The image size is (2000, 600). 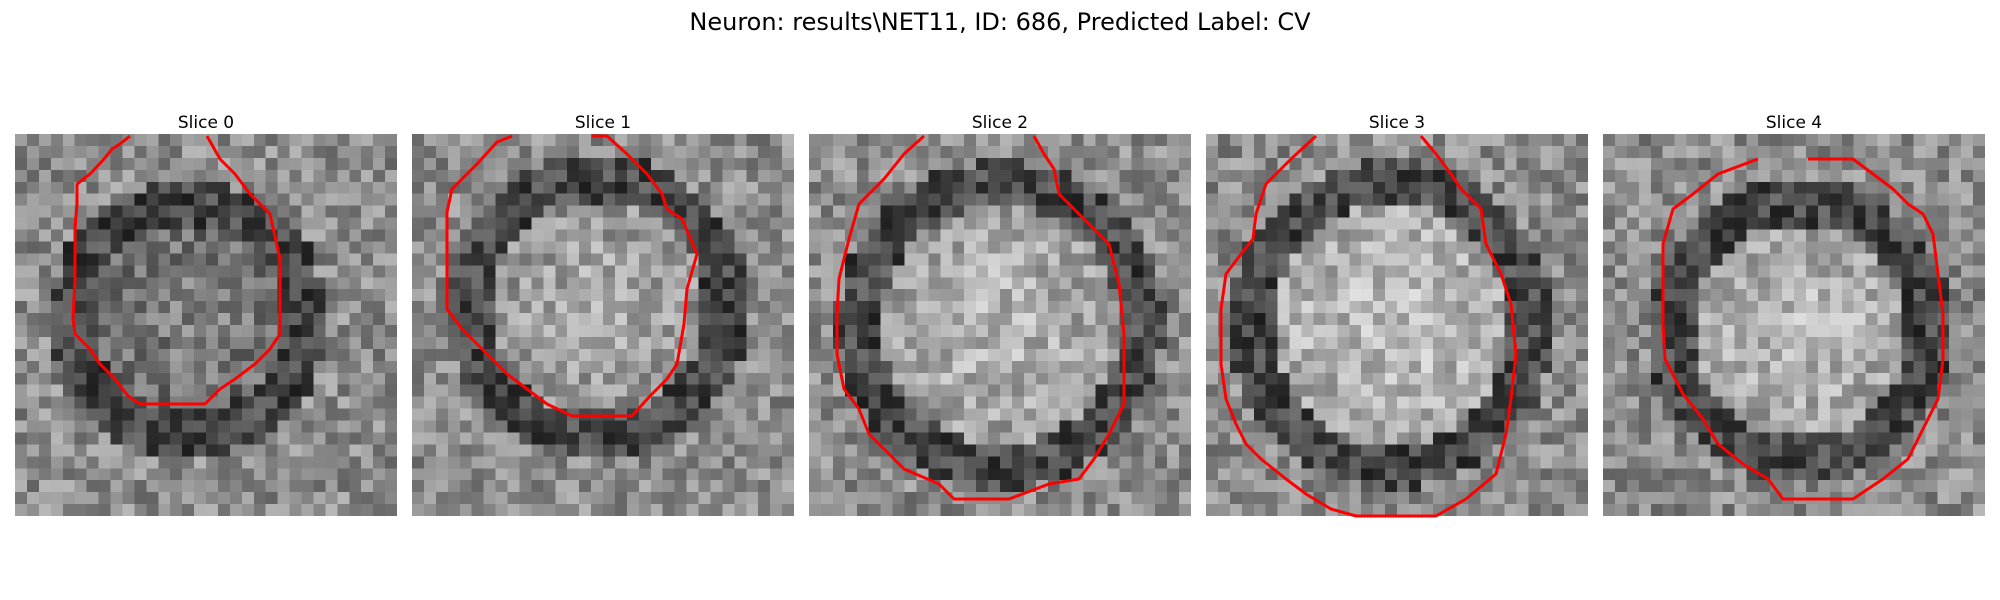 What do you see at coordinates (1000, 123) in the screenshot?
I see `slice-title: Slice 2` at bounding box center [1000, 123].